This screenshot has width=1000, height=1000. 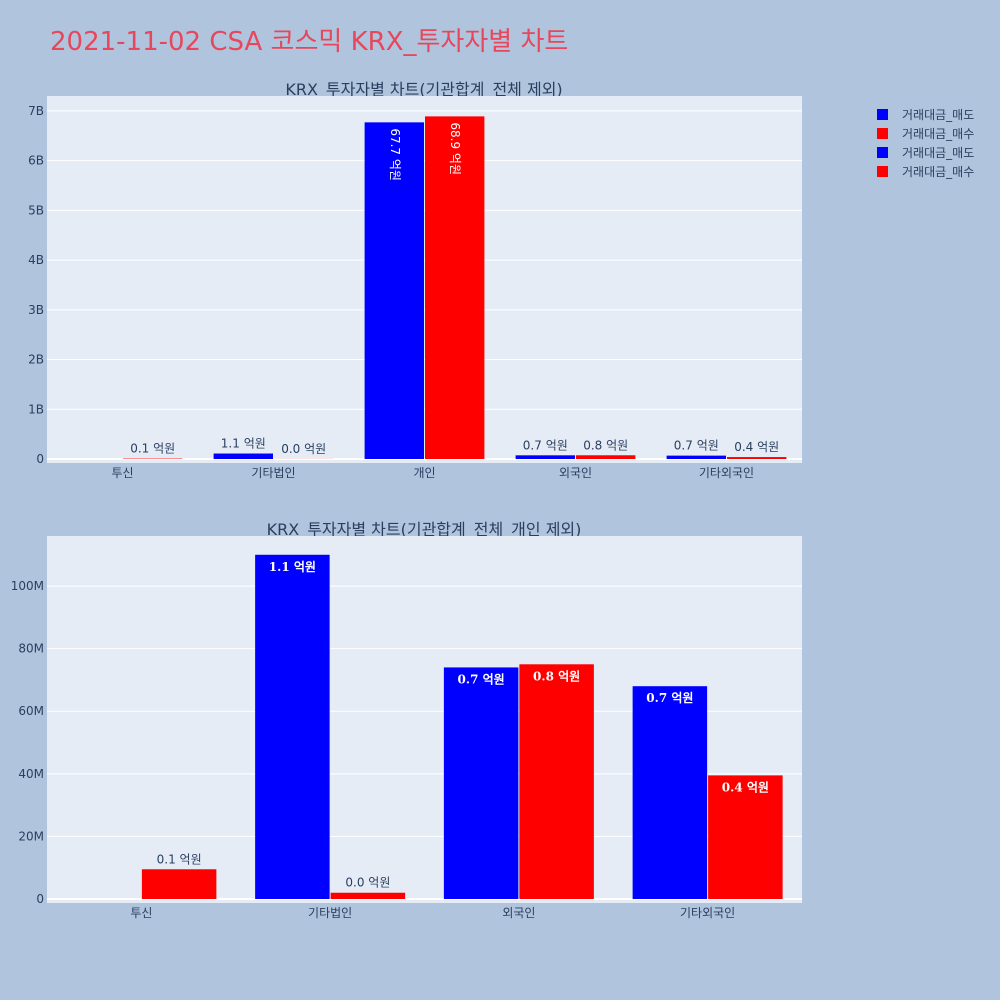 I want to click on y-tick-label: 1B, so click(x=36, y=409).